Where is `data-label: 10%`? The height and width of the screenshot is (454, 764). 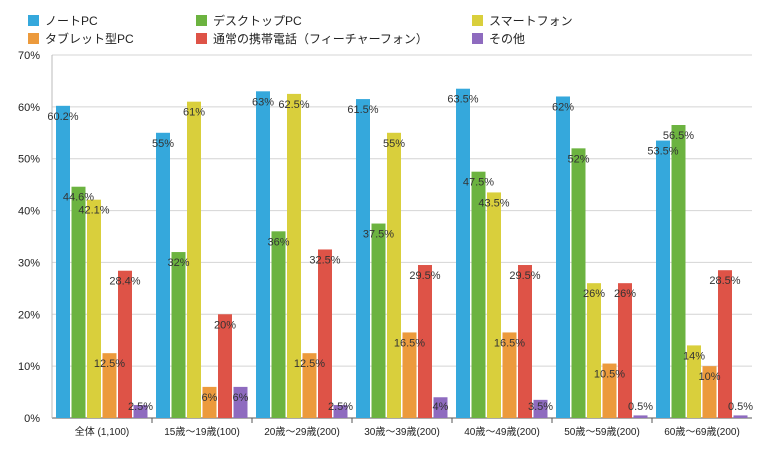 data-label: 10% is located at coordinates (709, 377).